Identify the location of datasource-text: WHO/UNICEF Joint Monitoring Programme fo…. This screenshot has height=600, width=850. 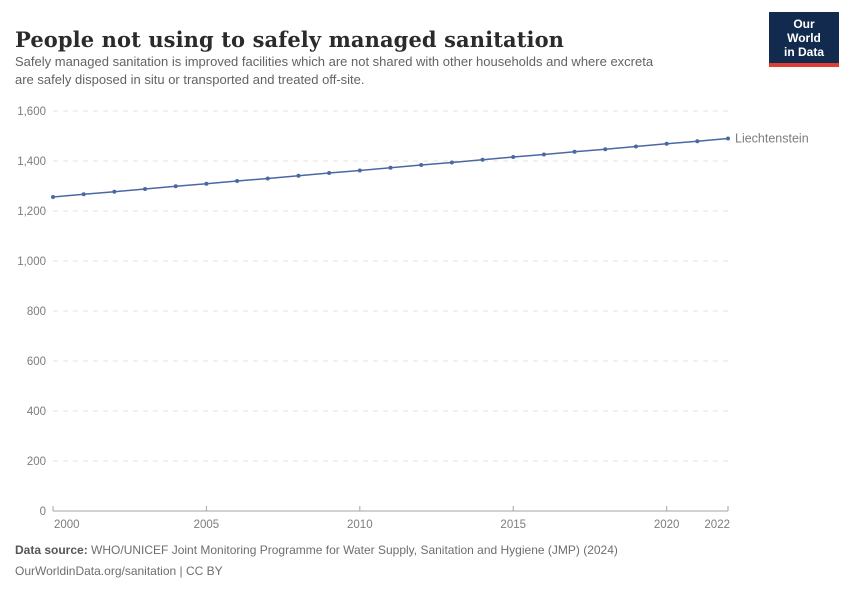
(352, 550).